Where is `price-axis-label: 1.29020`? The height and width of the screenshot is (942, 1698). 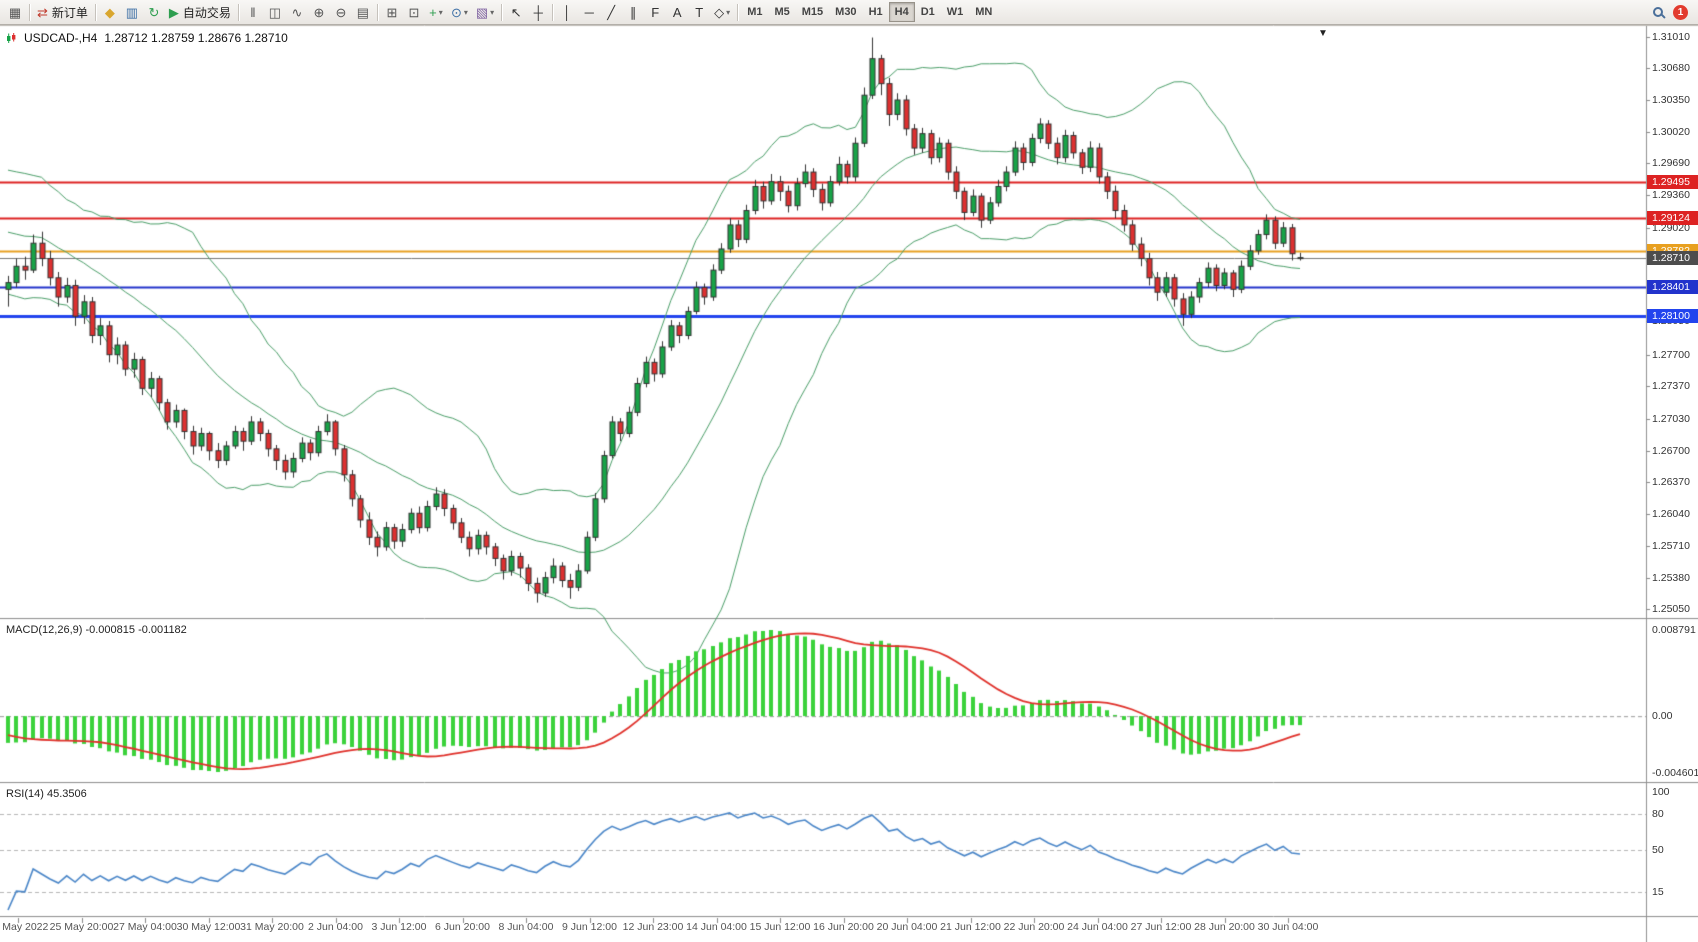 price-axis-label: 1.29020 is located at coordinates (1671, 227).